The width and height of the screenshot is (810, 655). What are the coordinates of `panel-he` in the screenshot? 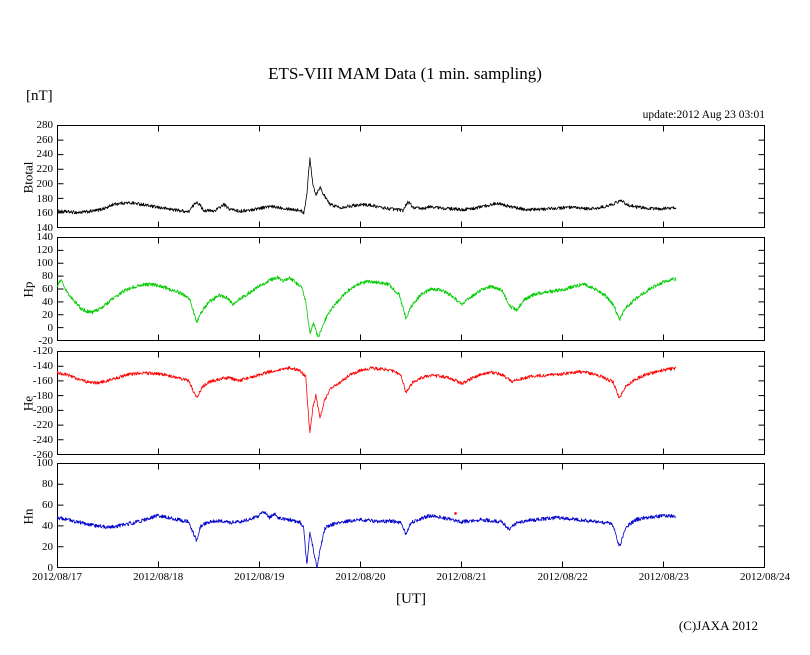 It's located at (411, 403).